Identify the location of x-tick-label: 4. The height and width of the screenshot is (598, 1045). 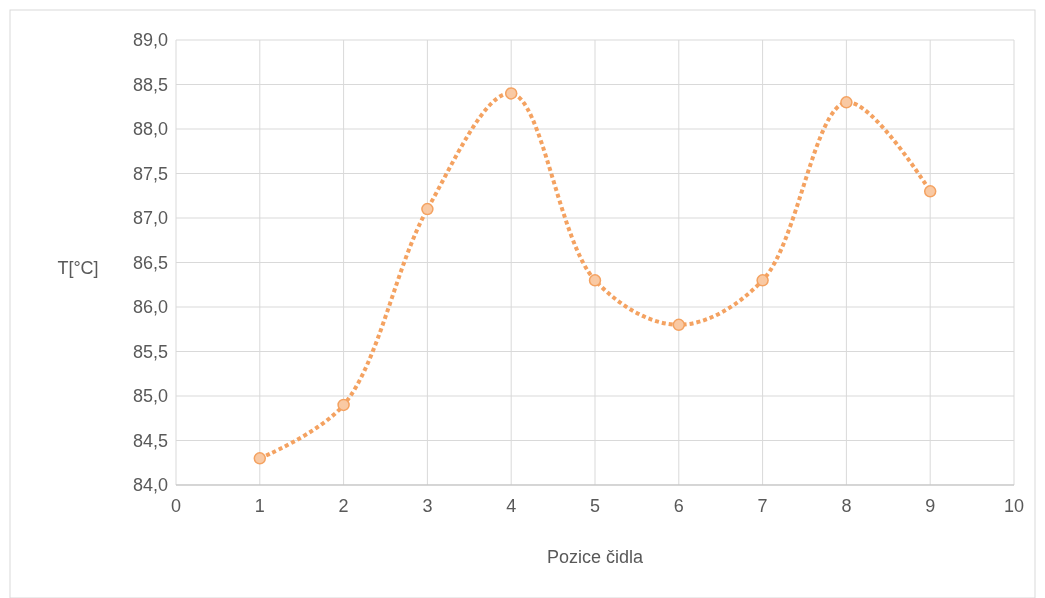
(511, 506).